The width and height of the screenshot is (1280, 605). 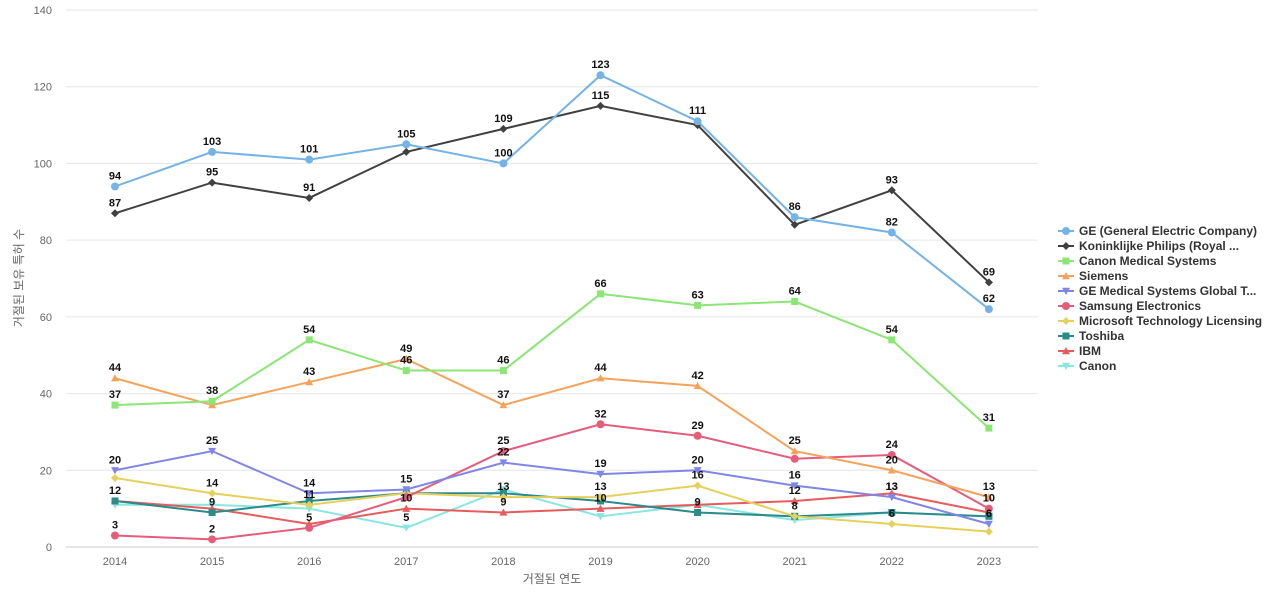 What do you see at coordinates (600, 284) in the screenshot?
I see `data-label: 66` at bounding box center [600, 284].